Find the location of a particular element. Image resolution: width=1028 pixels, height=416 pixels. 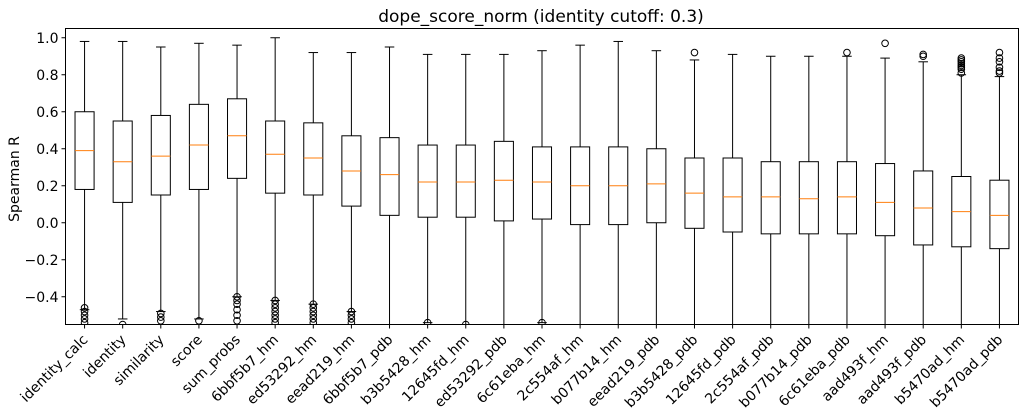

y-tick-label: 0.8 is located at coordinates (47, 76).